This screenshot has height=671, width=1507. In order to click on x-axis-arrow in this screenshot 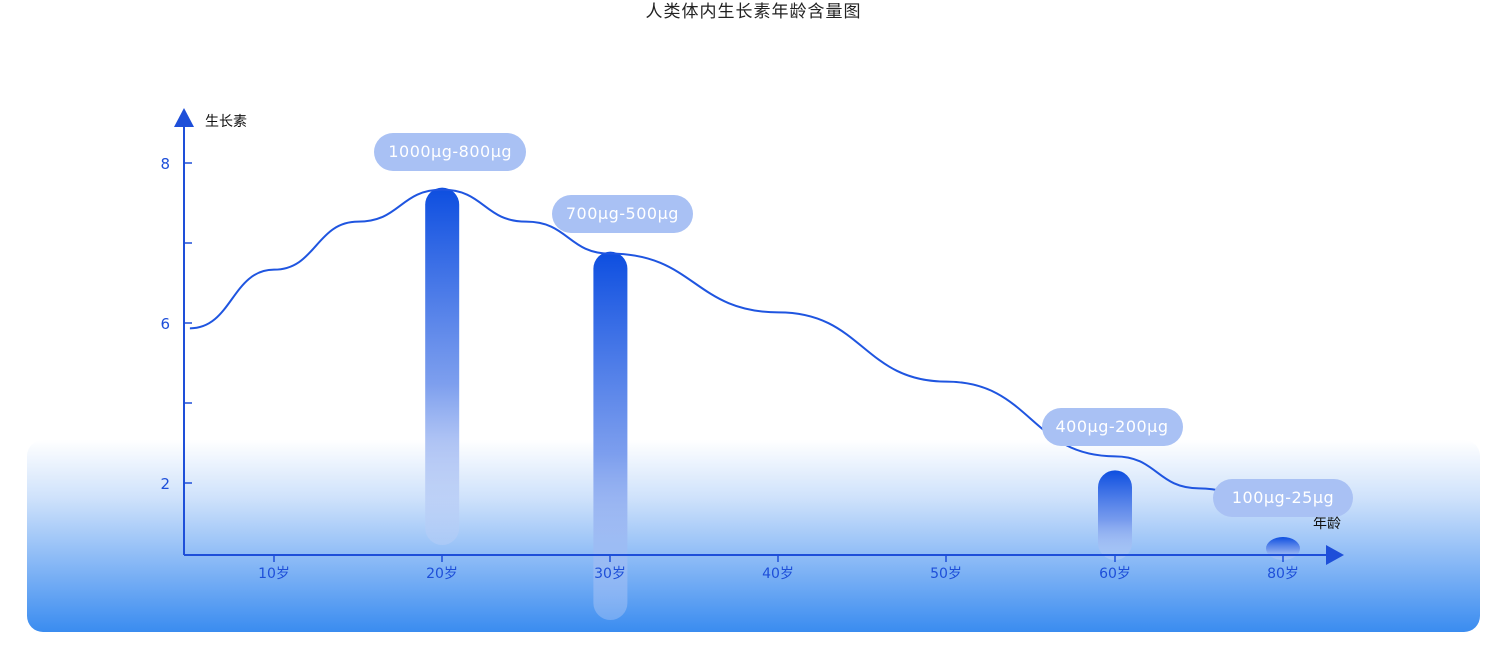, I will do `click(1335, 555)`.